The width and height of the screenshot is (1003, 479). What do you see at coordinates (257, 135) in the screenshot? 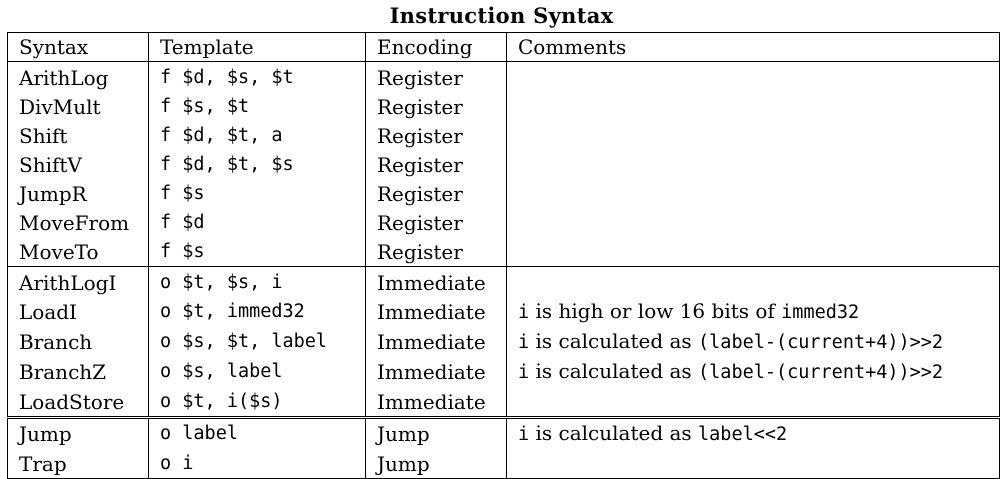
I see `template-cell: f $d, $t, a` at bounding box center [257, 135].